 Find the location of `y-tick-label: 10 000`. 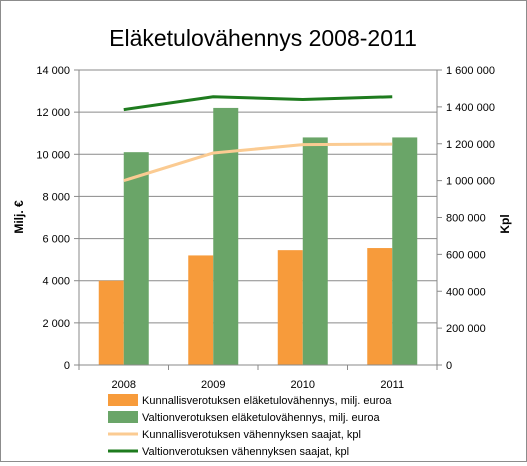

y-tick-label: 10 000 is located at coordinates (53, 155).